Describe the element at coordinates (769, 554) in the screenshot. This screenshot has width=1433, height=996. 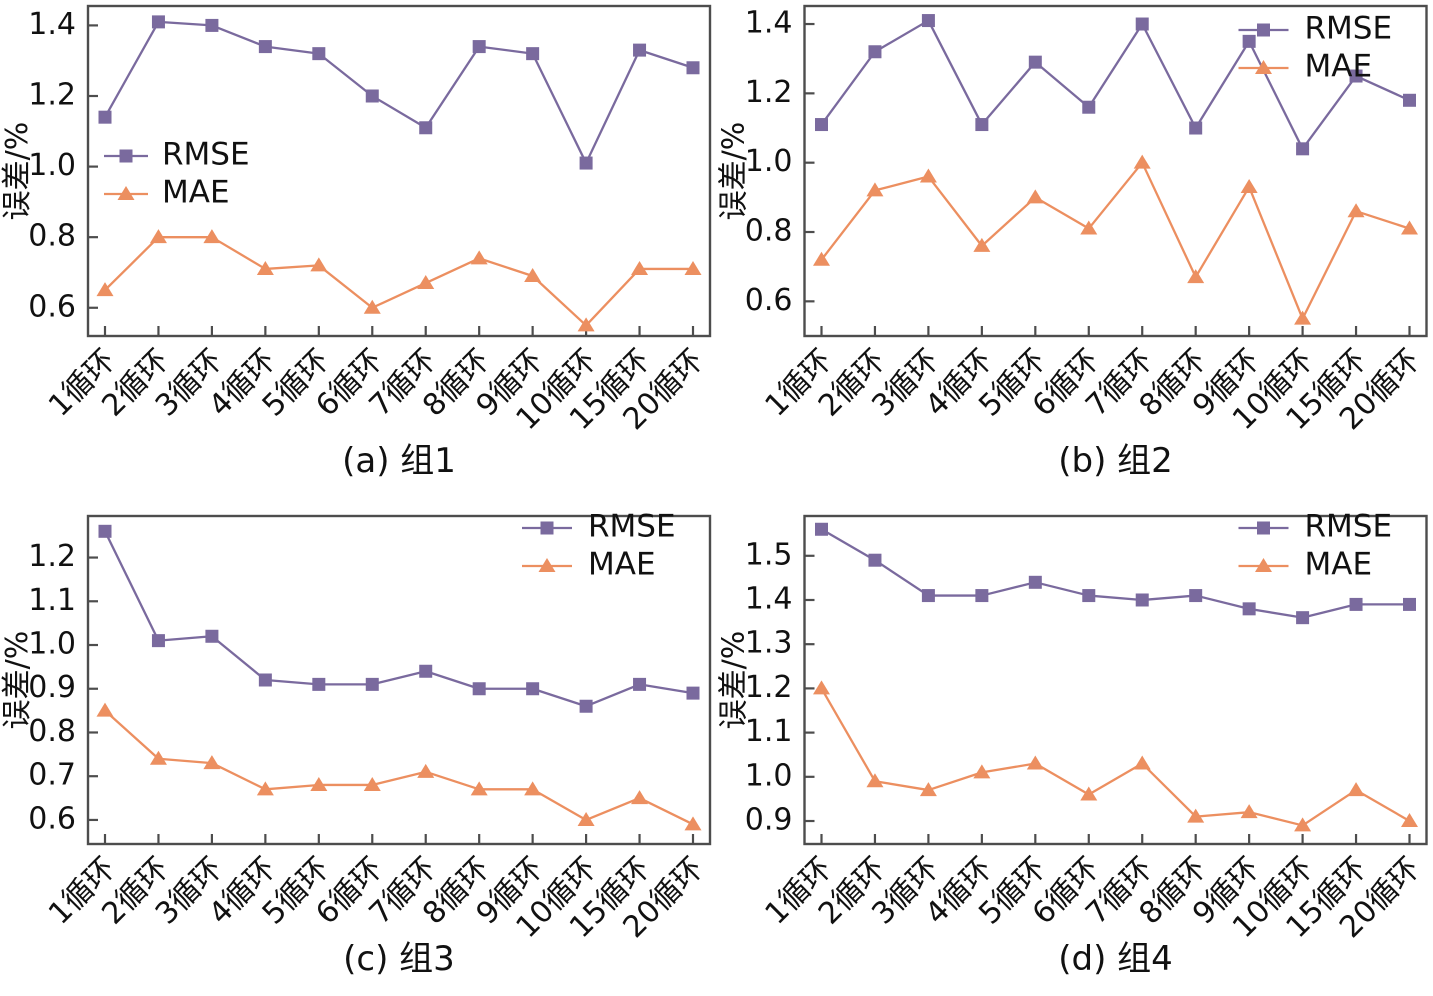
I see `y-tick-label: 1.5` at that location.